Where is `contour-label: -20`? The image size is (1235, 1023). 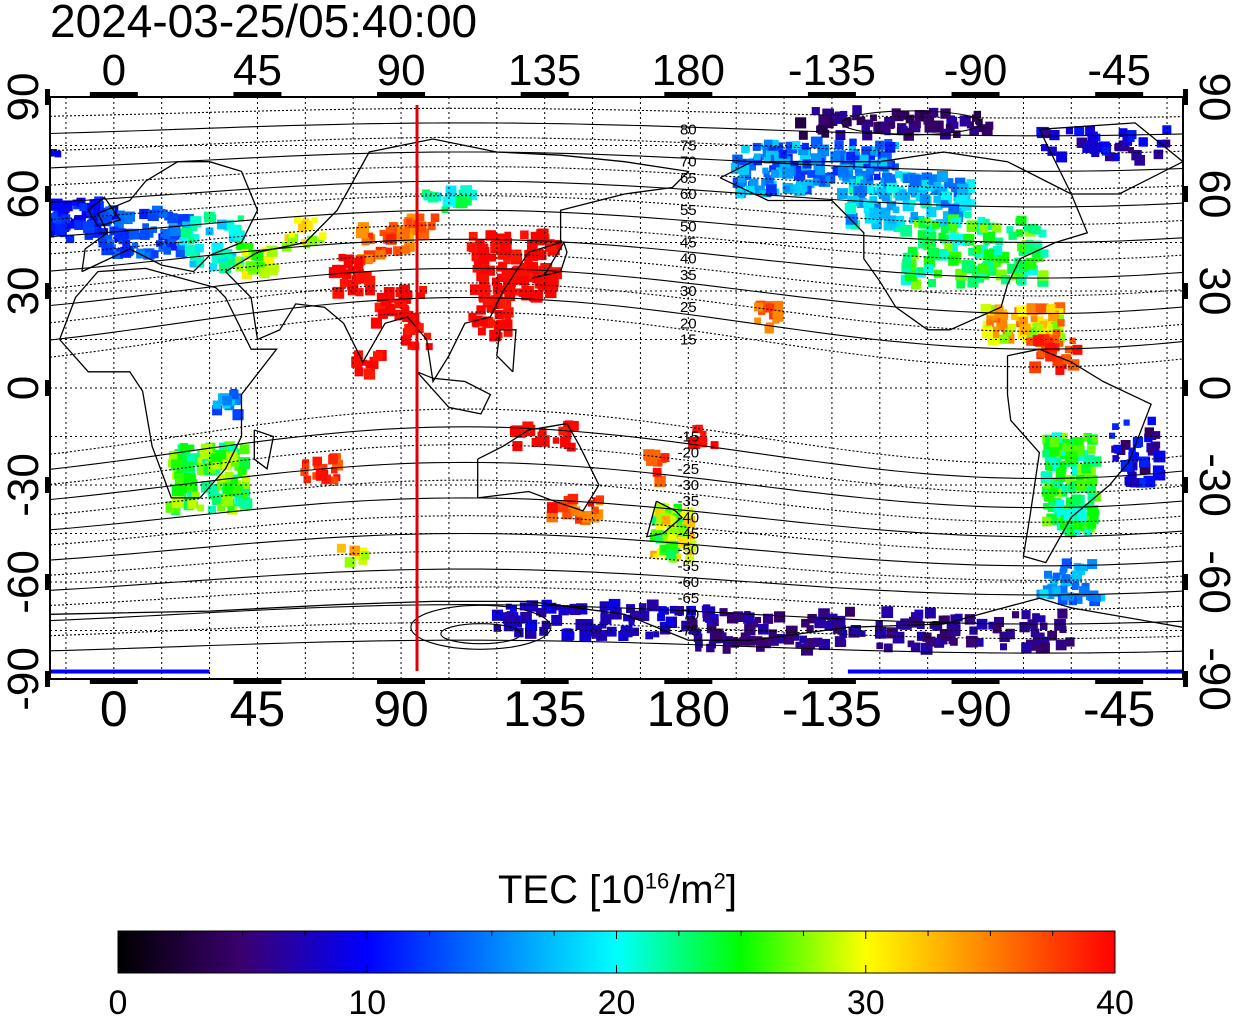
contour-label: -20 is located at coordinates (688, 453).